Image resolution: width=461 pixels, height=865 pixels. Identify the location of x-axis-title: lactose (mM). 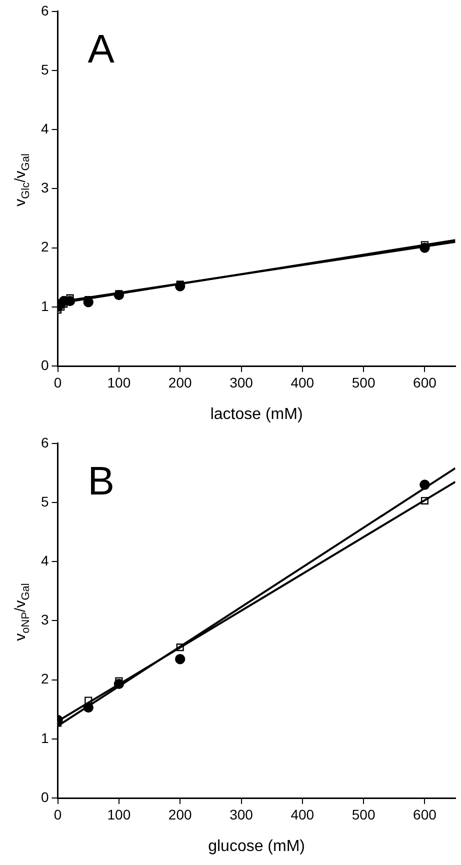
(256, 414).